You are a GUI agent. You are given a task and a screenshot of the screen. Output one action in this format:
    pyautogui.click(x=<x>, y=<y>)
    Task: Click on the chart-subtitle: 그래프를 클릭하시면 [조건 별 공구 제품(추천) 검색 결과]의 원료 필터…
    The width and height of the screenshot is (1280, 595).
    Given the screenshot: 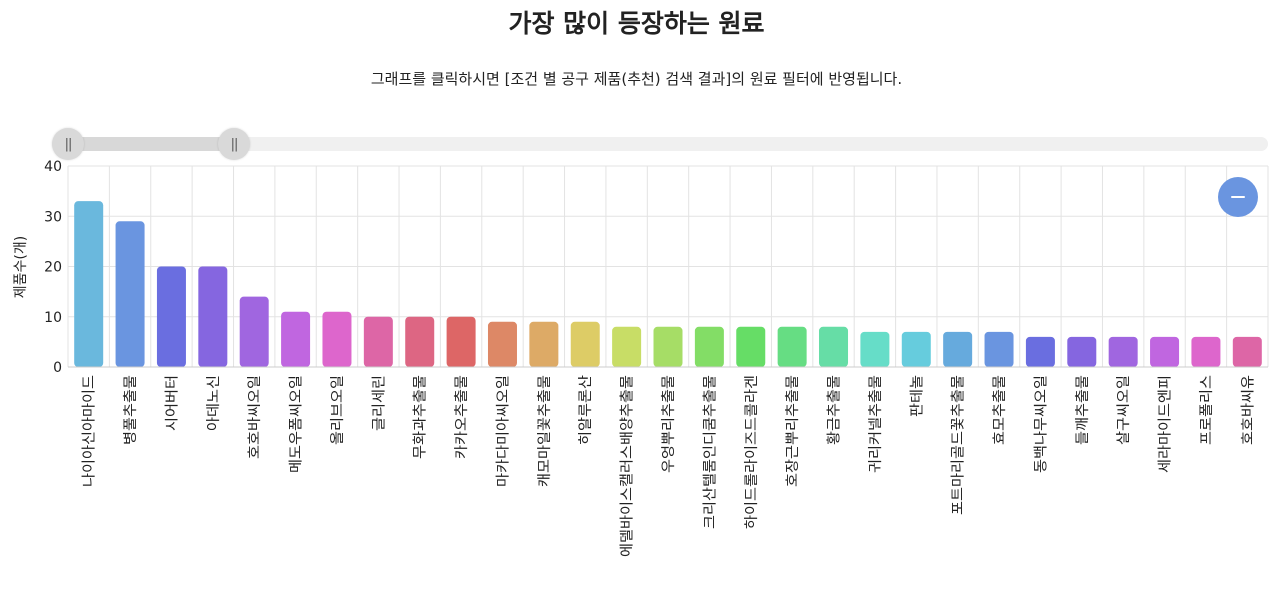 What is the action you would take?
    pyautogui.click(x=636, y=79)
    